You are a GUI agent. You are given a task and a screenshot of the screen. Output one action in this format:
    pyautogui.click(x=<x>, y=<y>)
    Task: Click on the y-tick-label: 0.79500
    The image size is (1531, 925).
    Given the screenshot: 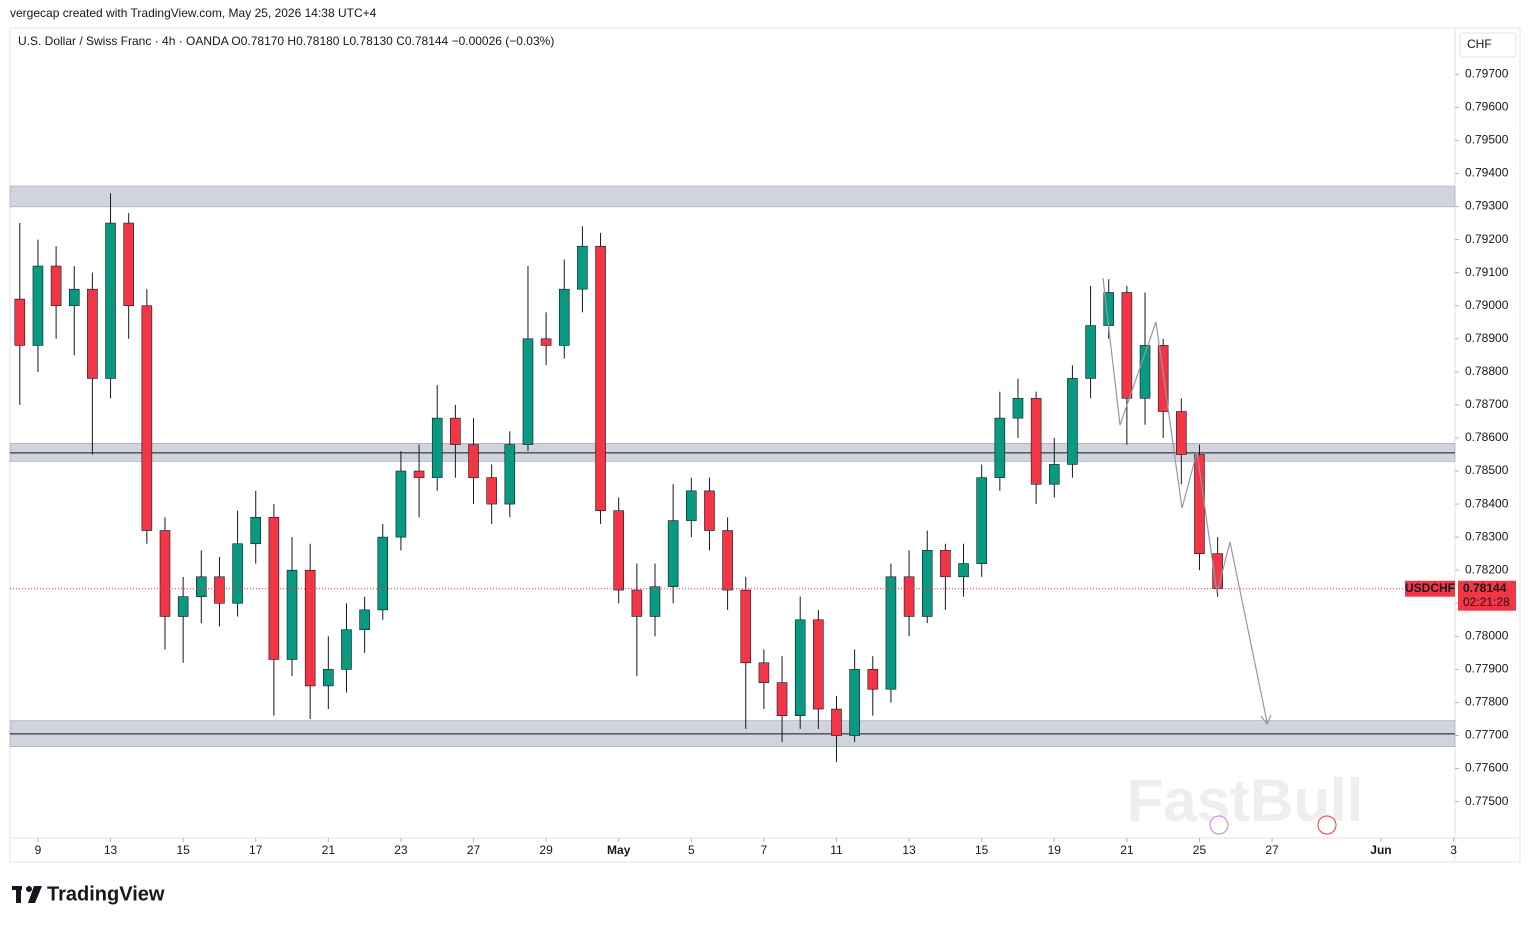 What is the action you would take?
    pyautogui.click(x=1487, y=140)
    